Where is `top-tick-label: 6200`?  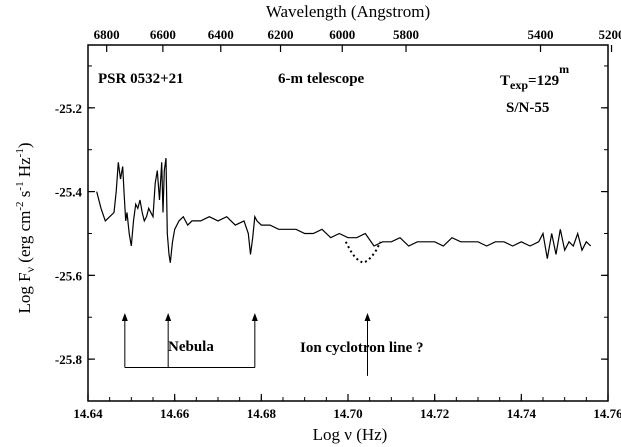 top-tick-label: 6200 is located at coordinates (281, 34).